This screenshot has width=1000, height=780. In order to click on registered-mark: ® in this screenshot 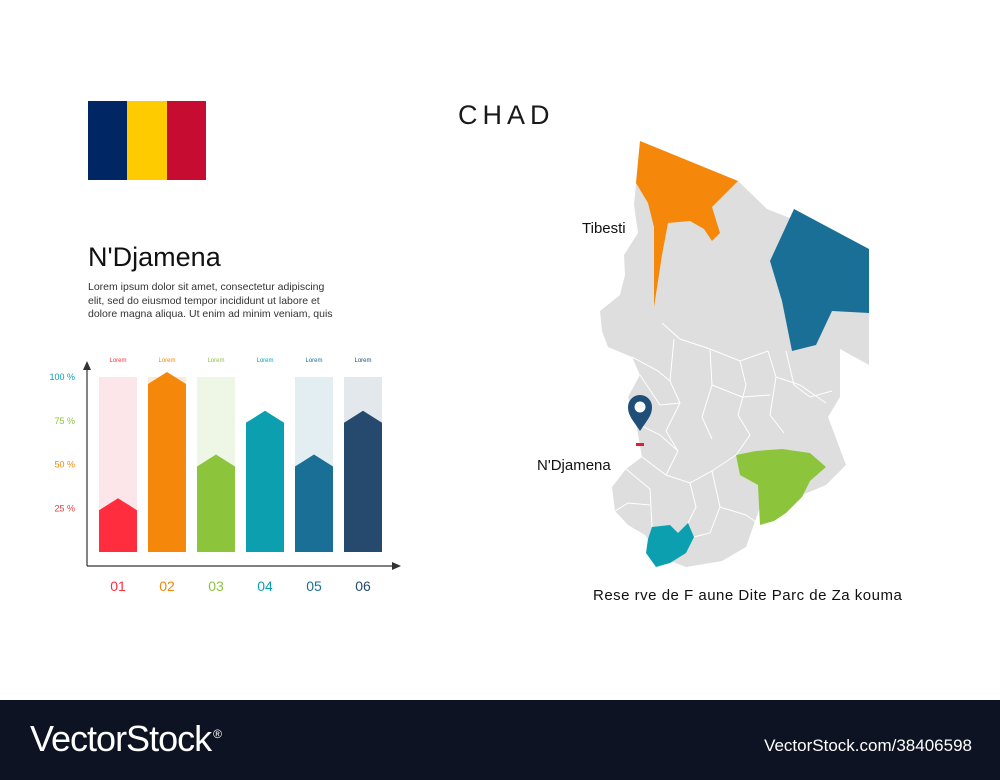, I will do `click(217, 734)`.